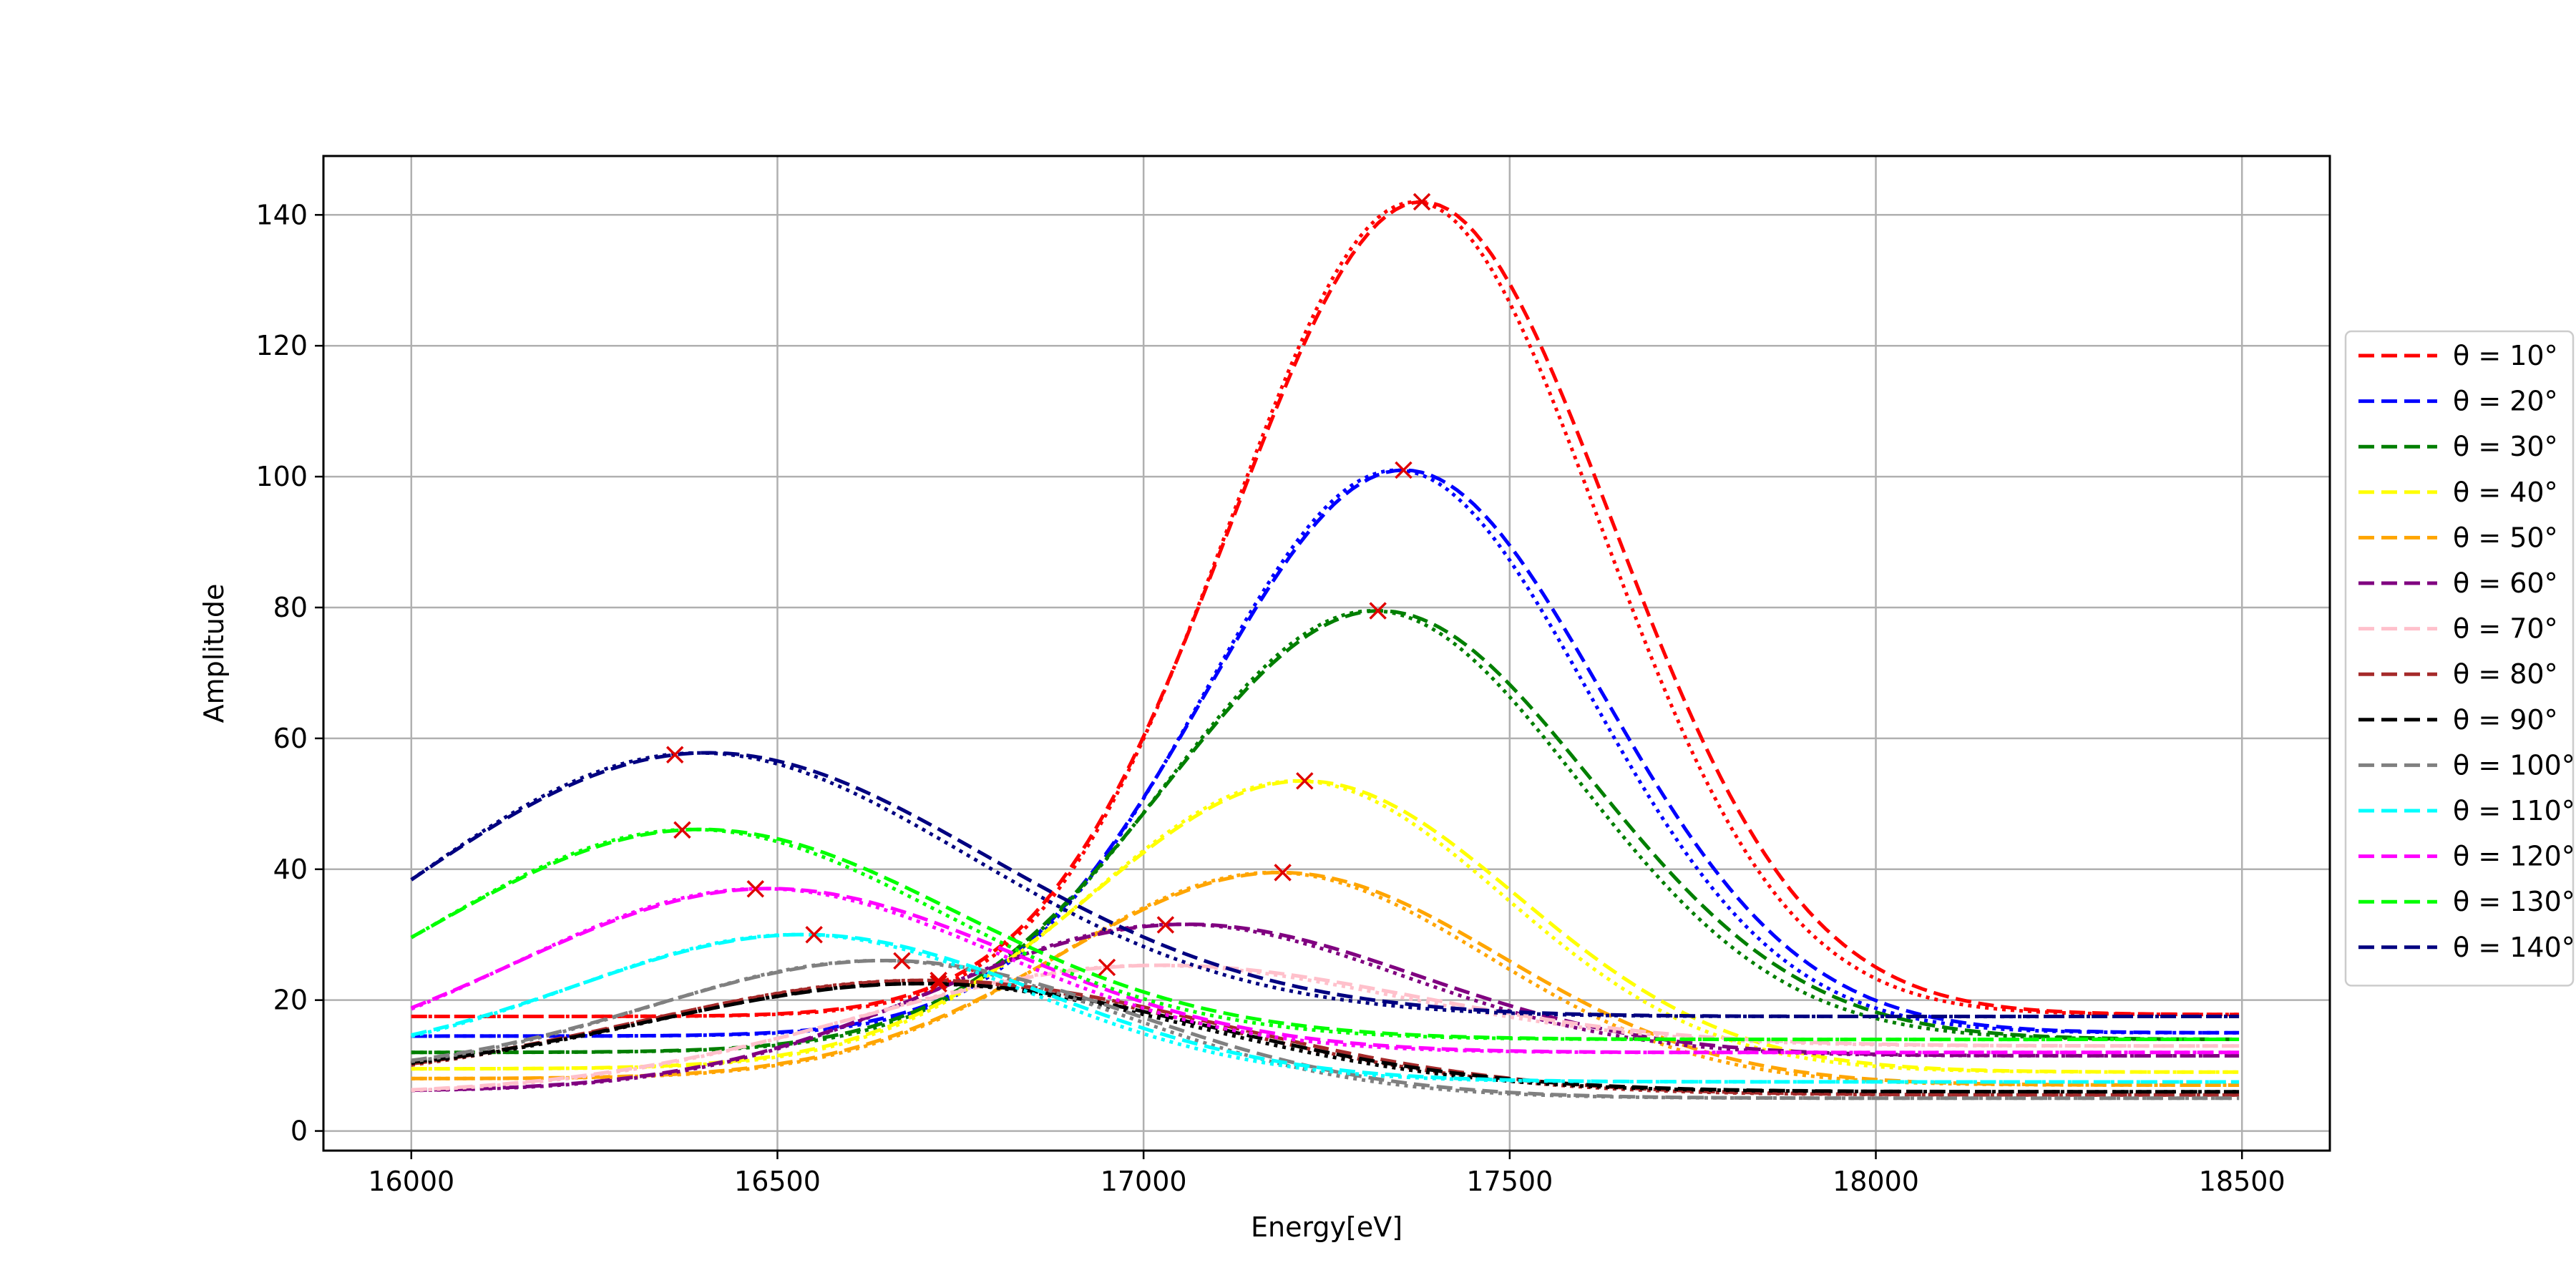  What do you see at coordinates (2505, 629) in the screenshot?
I see `legend-label-7: θ = 70°` at bounding box center [2505, 629].